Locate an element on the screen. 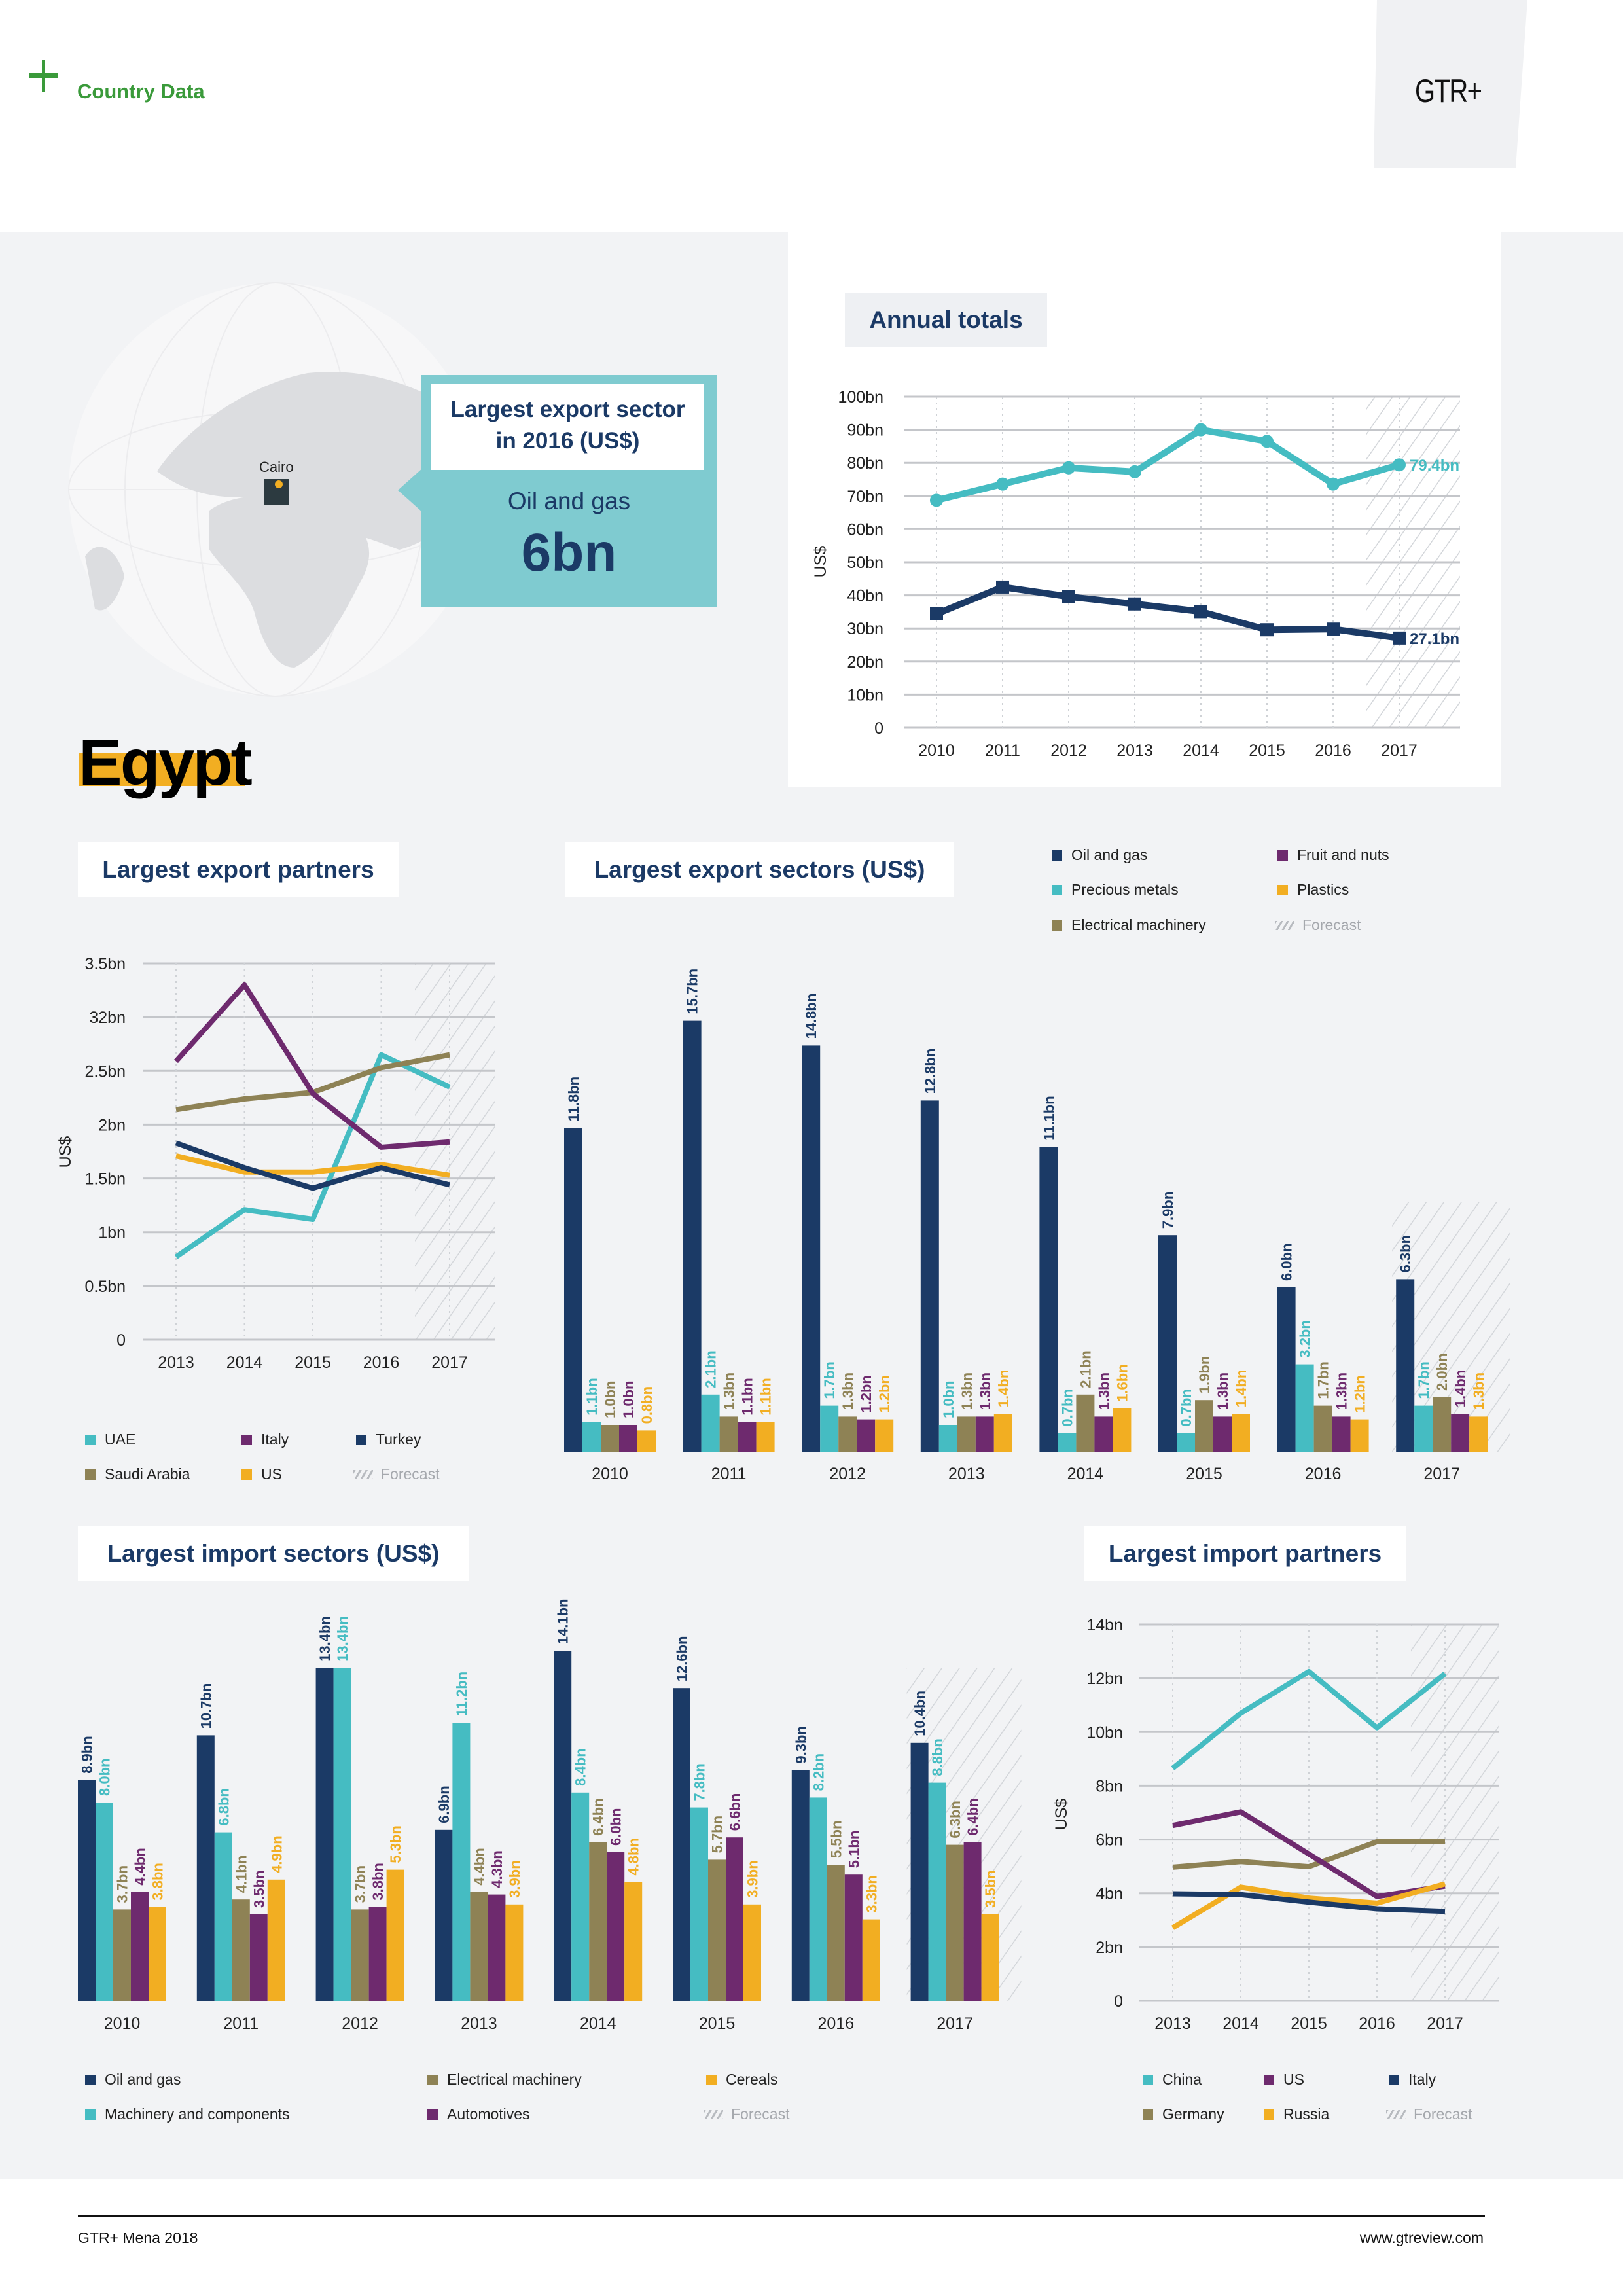  legend-label: Turkey is located at coordinates (398, 1439).